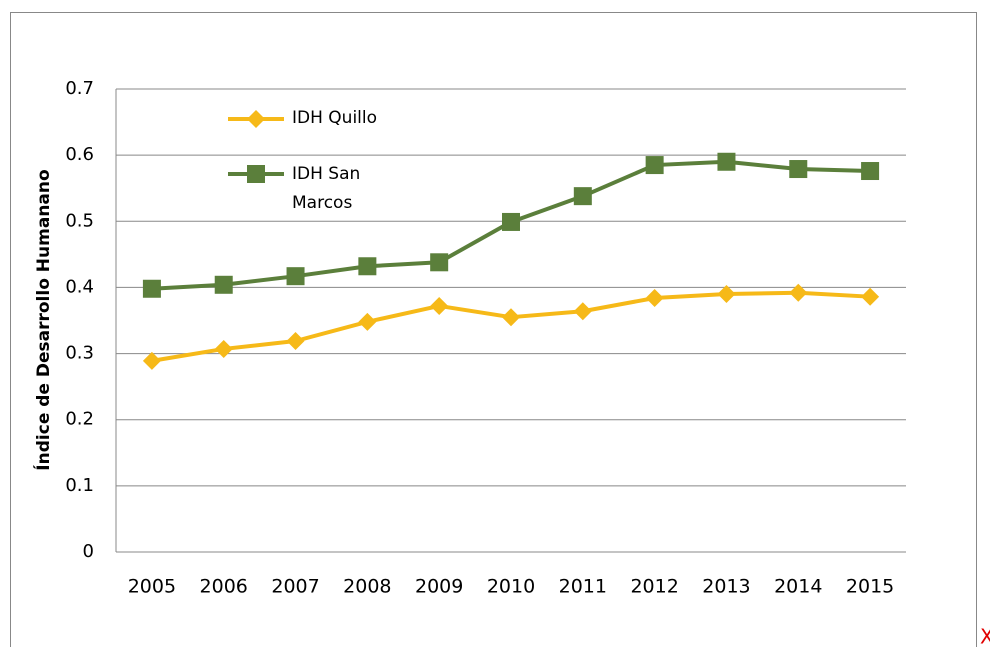  Describe the element at coordinates (583, 587) in the screenshot. I see `x-tick-label: 2011` at that location.